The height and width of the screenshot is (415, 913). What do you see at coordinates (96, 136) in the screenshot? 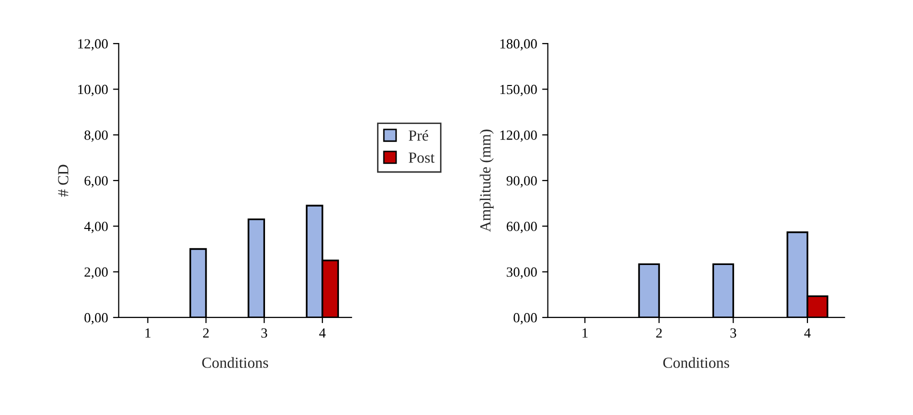
I see `y-tick-label: 8,00` at bounding box center [96, 136].